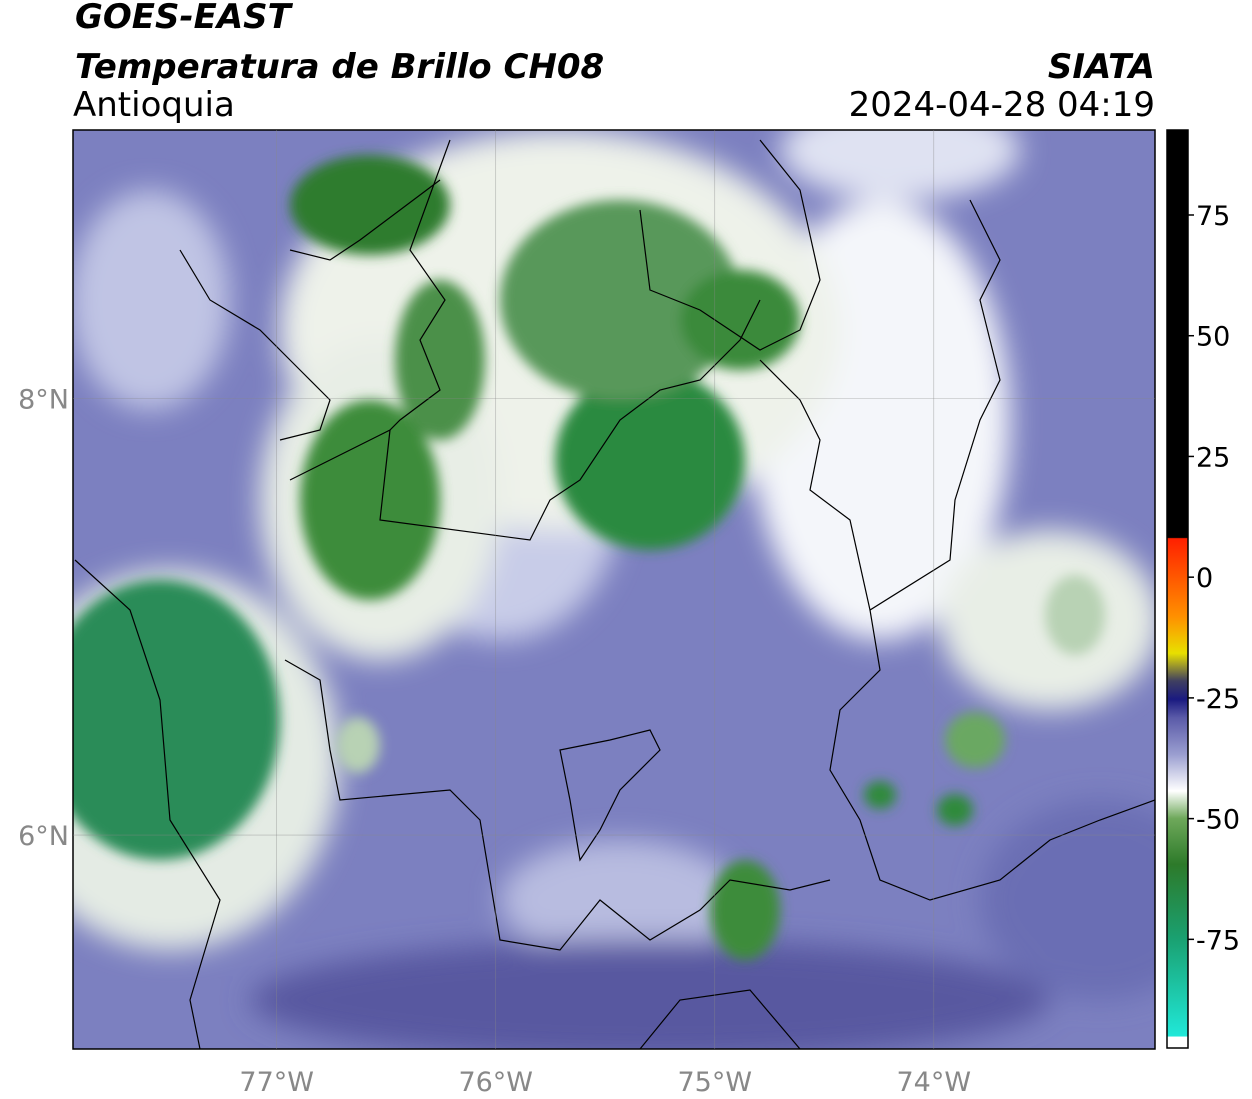 This screenshot has width=1252, height=1099. Describe the element at coordinates (276, 1082) in the screenshot. I see `lon-tick-label: 77°W` at that location.